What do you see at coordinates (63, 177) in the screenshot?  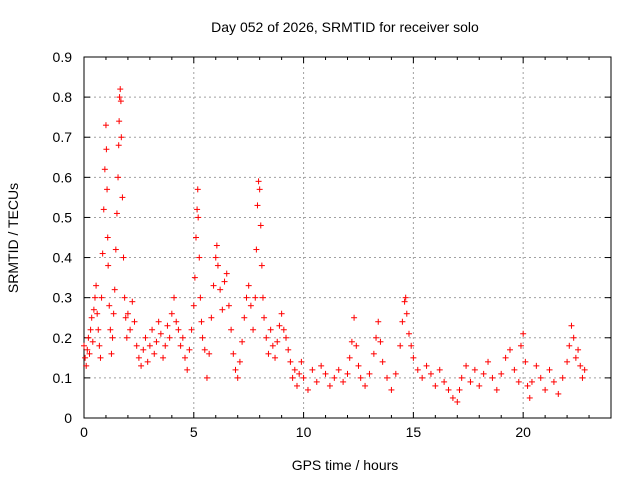 I see `y-tick-label: 0.6` at bounding box center [63, 177].